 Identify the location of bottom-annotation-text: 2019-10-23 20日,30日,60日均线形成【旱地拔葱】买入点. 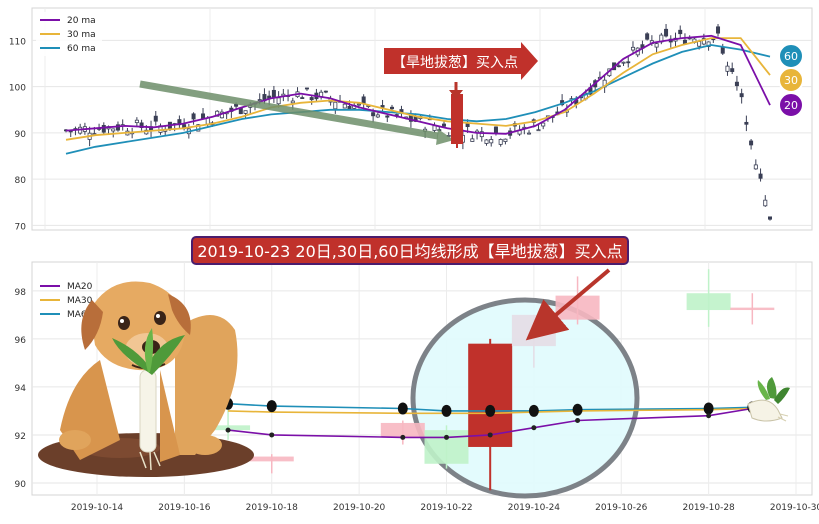
(409, 251).